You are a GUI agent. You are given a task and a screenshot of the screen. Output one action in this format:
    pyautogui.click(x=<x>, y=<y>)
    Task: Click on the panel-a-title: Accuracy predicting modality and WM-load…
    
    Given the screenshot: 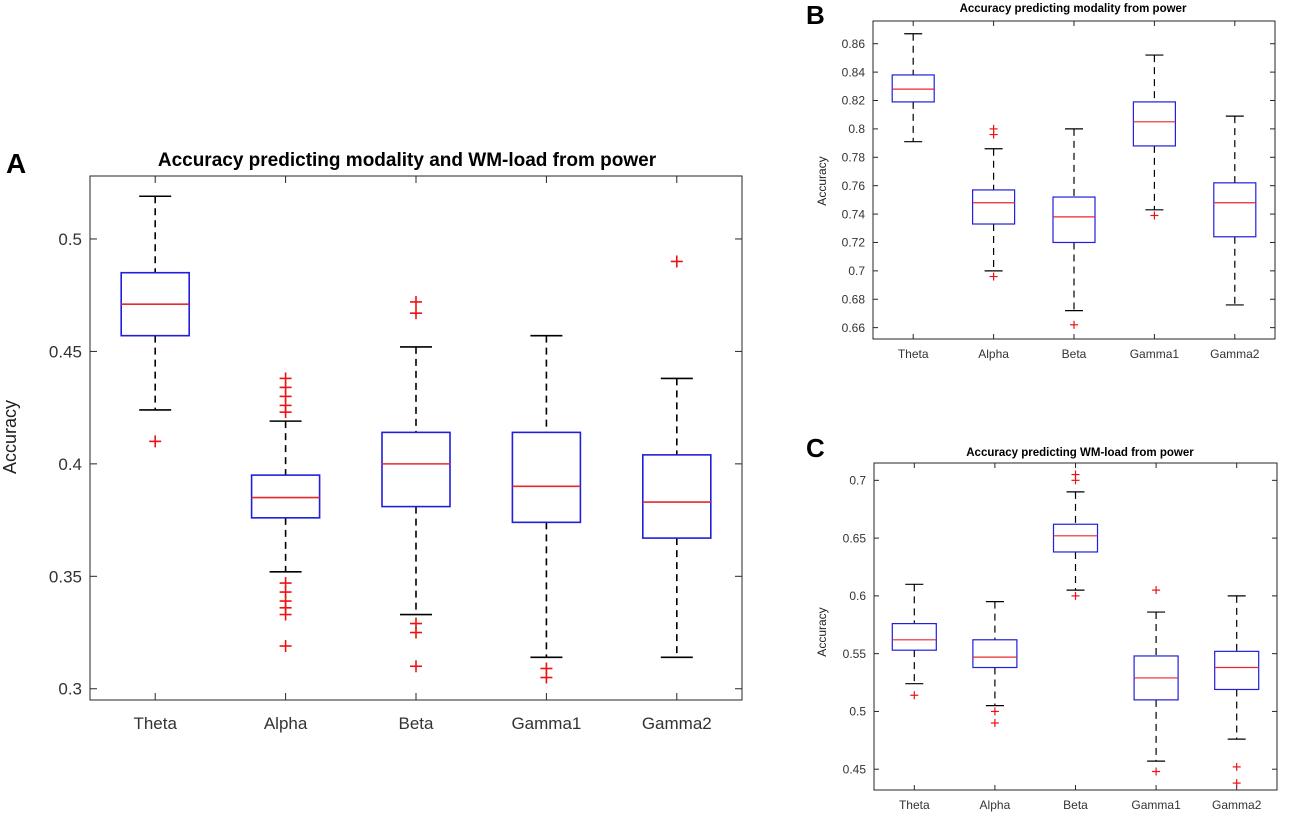 What is the action you would take?
    pyautogui.click(x=407, y=160)
    